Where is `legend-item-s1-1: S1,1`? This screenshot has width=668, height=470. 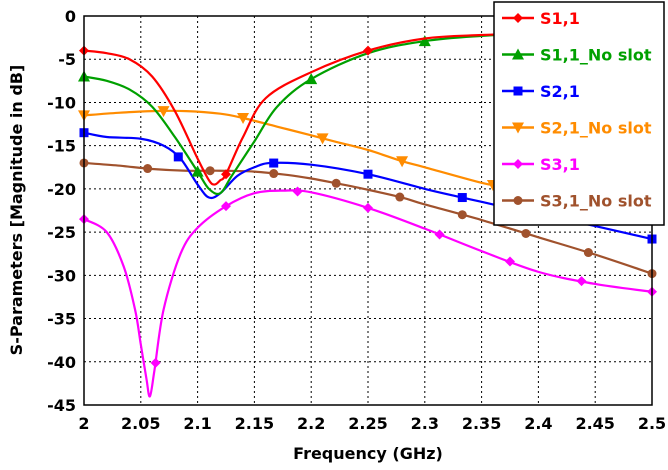
legend-item-s1-1: S1,1 is located at coordinates (541, 18).